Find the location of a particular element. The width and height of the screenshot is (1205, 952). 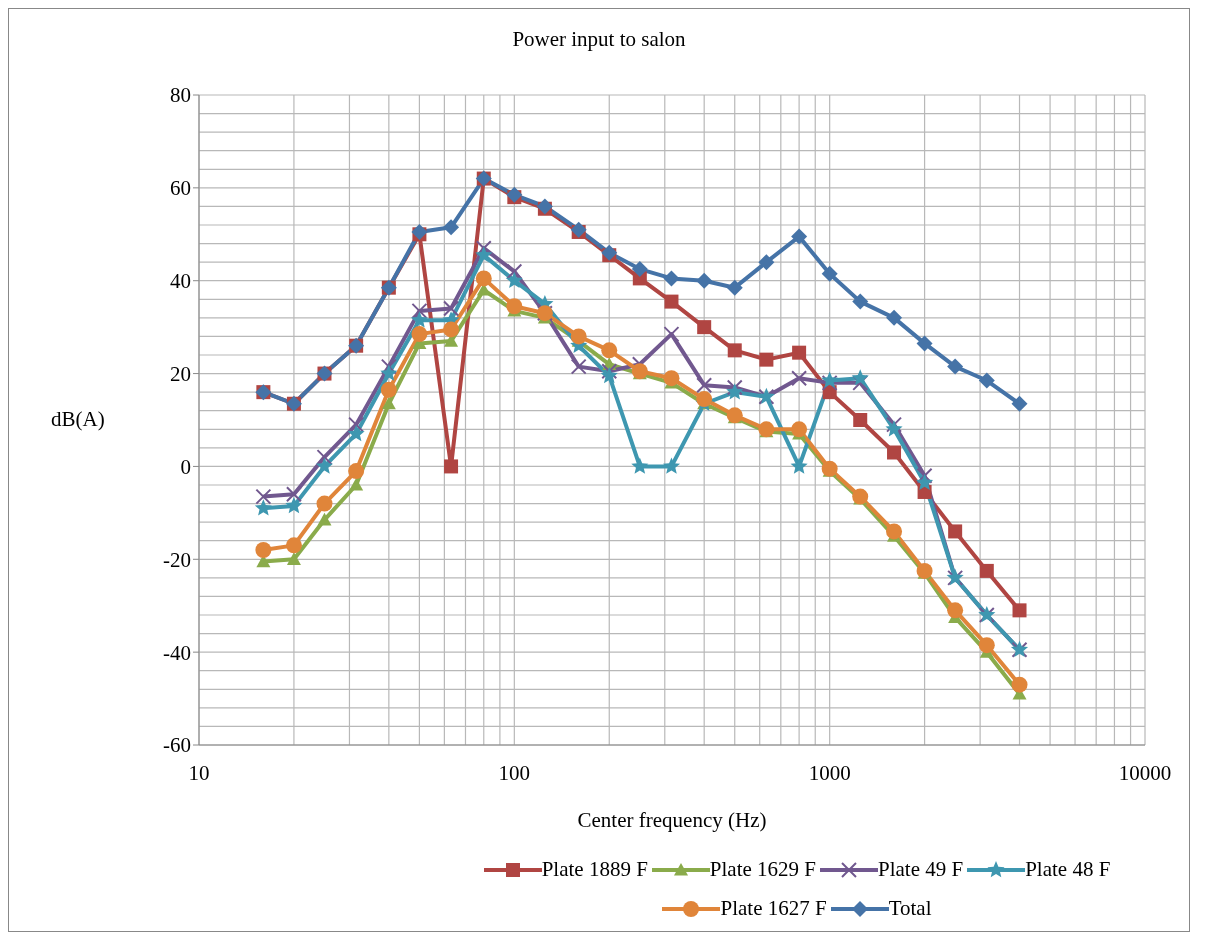

legend-label: Plate 48 F is located at coordinates (1068, 869).